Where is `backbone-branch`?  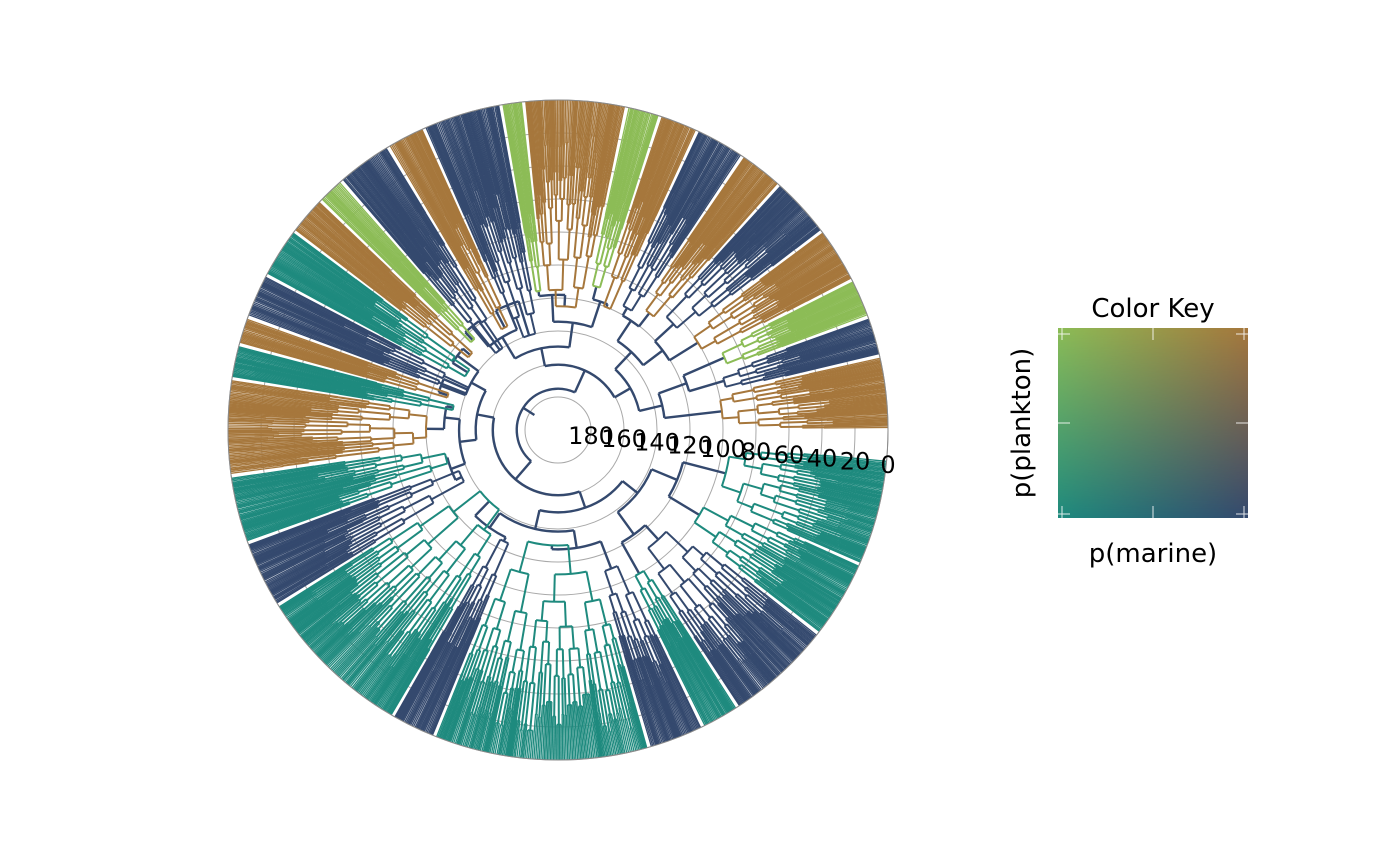 backbone-branch is located at coordinates (664, 333).